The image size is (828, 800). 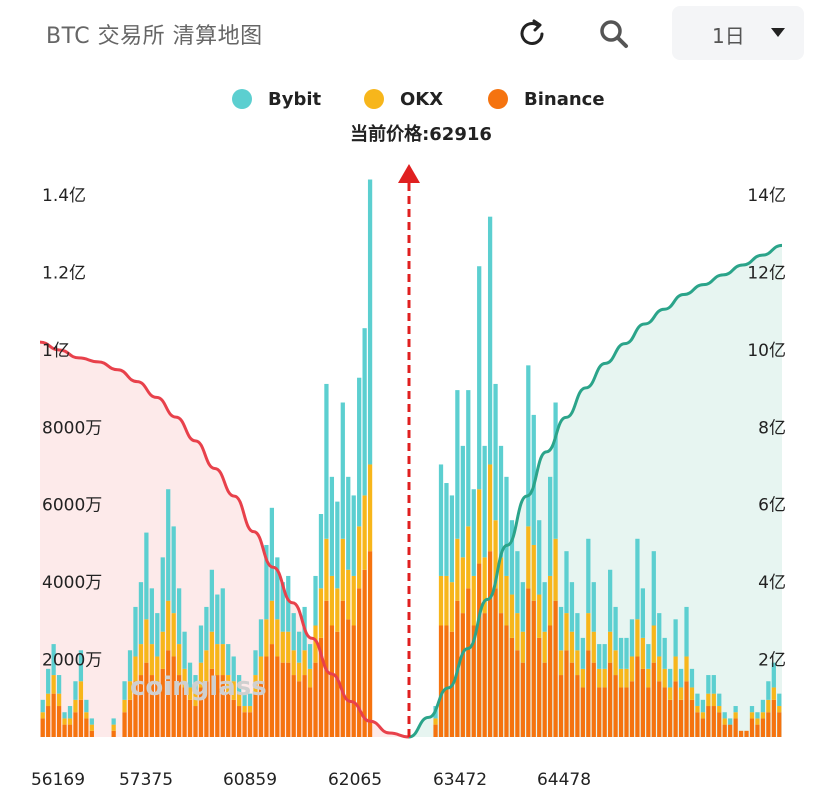 What do you see at coordinates (738, 33) in the screenshot?
I see `period-select: 1日` at bounding box center [738, 33].